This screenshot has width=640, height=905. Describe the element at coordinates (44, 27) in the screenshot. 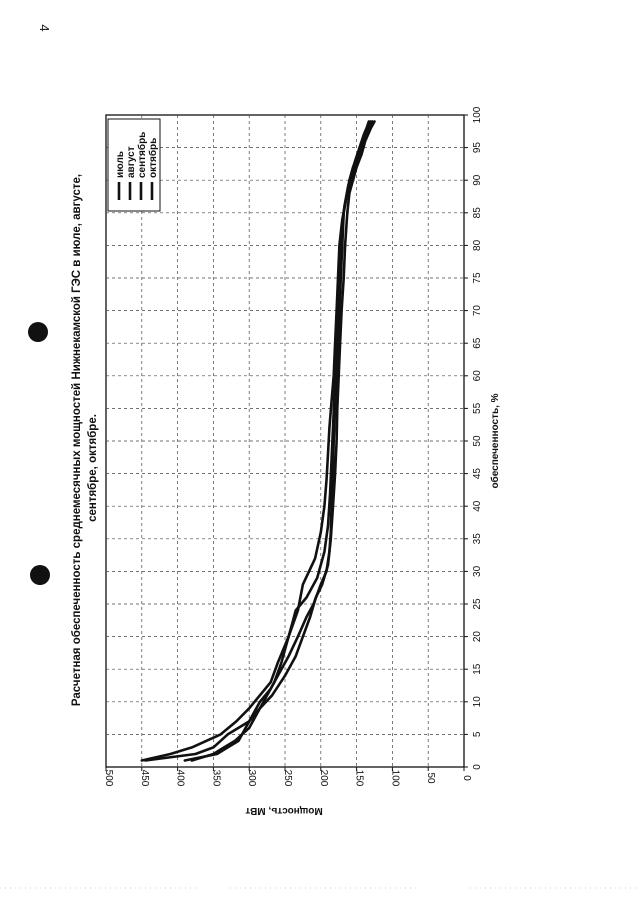

I see `page-number: 4` at that location.